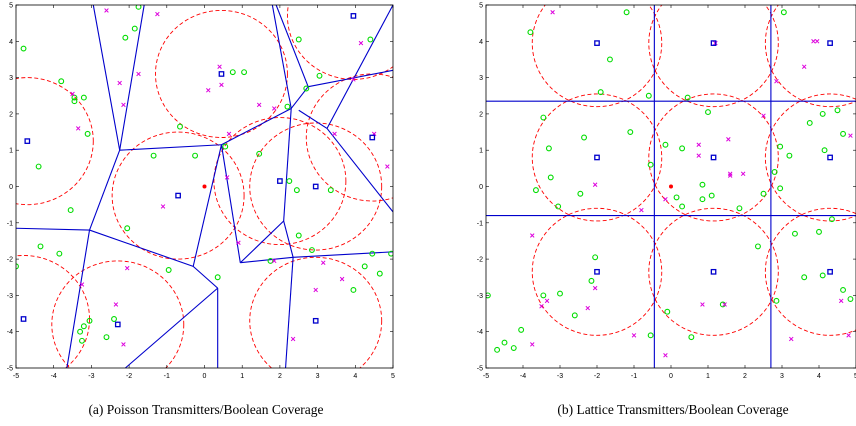 The width and height of the screenshot is (856, 426). What do you see at coordinates (481, 187) in the screenshot?
I see `y-tick-label: 0` at bounding box center [481, 187].